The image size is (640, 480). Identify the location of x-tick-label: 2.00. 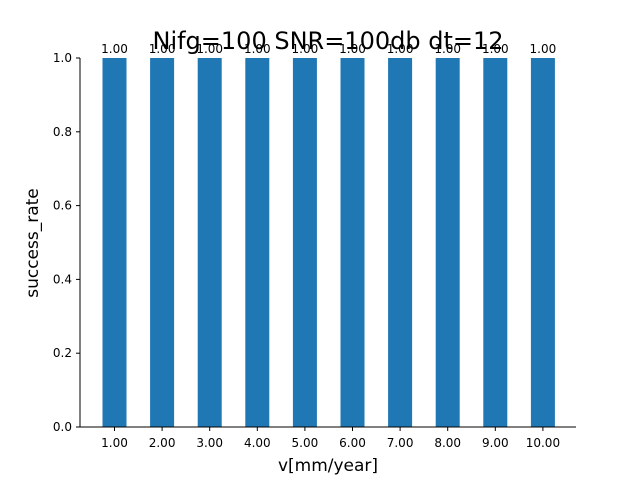
(162, 443).